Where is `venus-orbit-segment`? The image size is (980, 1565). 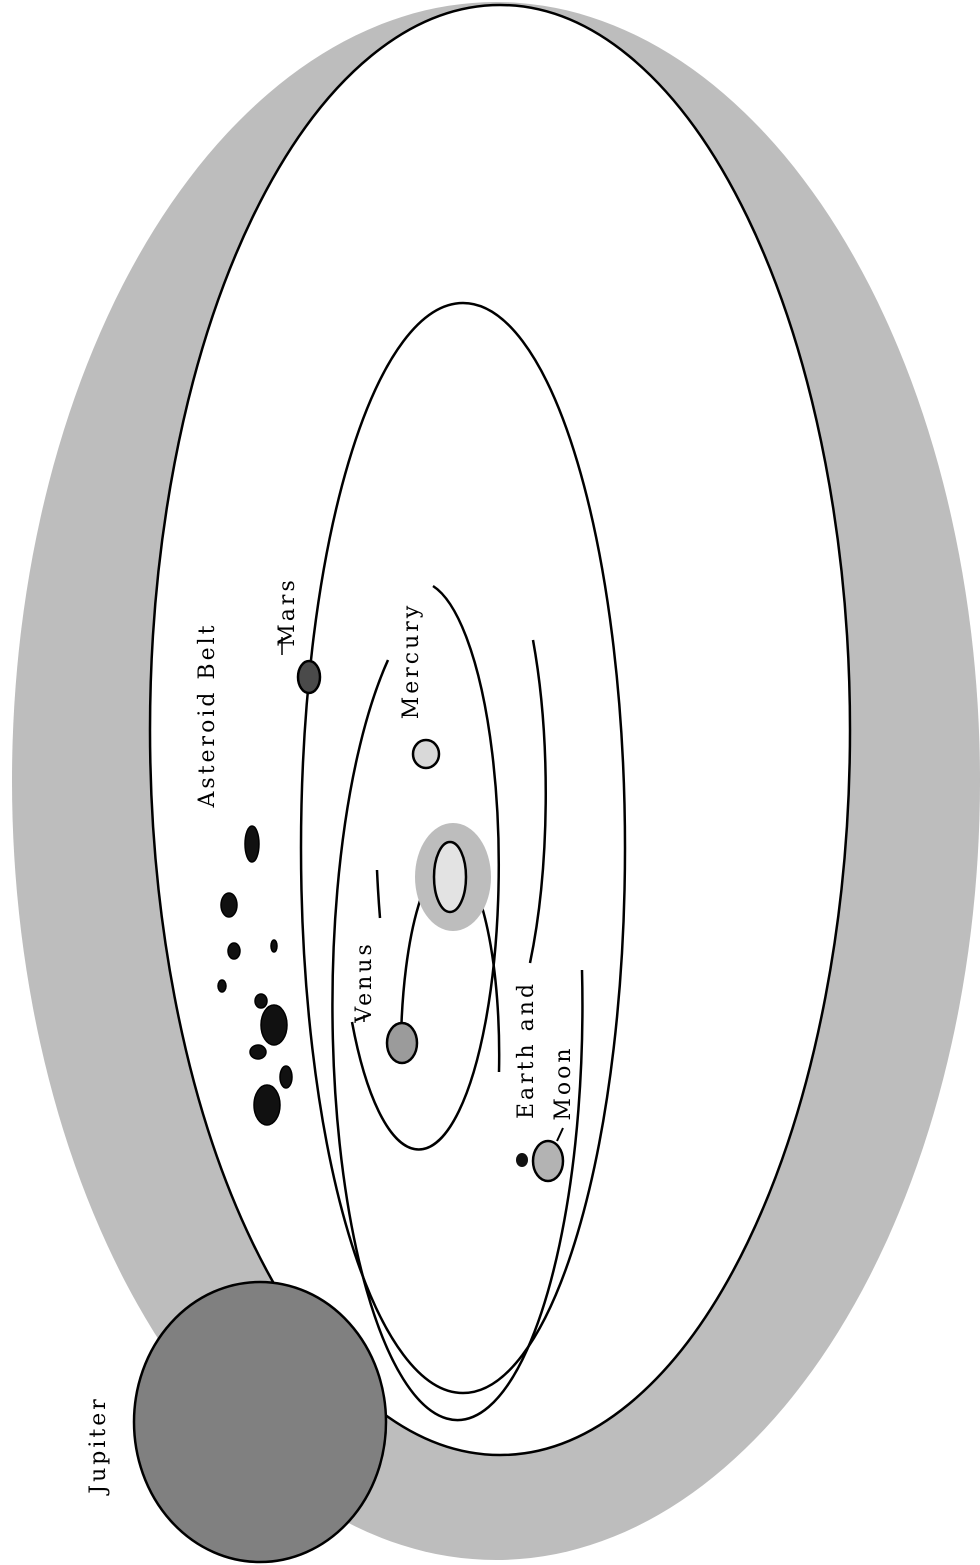
venus-orbit-segment is located at coordinates (537, 801).